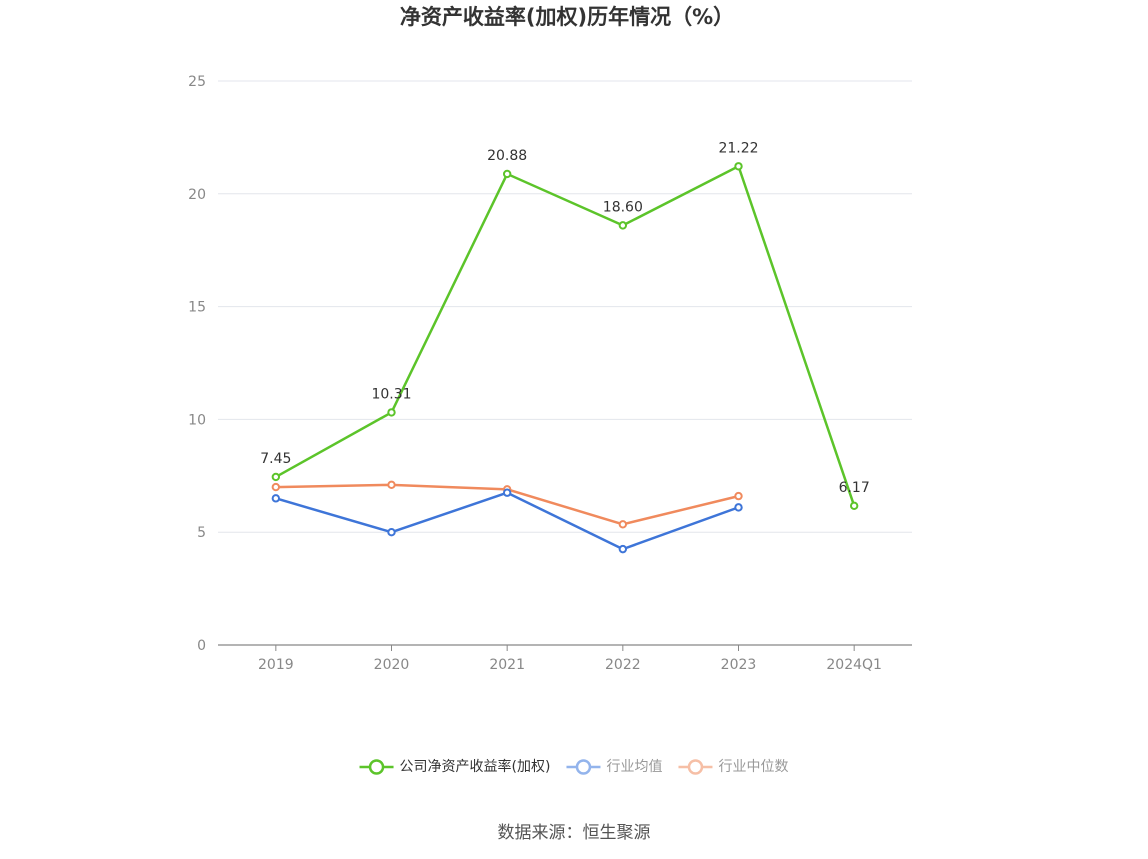 This screenshot has height=859, width=1148. What do you see at coordinates (391, 394) in the screenshot?
I see `data-label: 10.31` at bounding box center [391, 394].